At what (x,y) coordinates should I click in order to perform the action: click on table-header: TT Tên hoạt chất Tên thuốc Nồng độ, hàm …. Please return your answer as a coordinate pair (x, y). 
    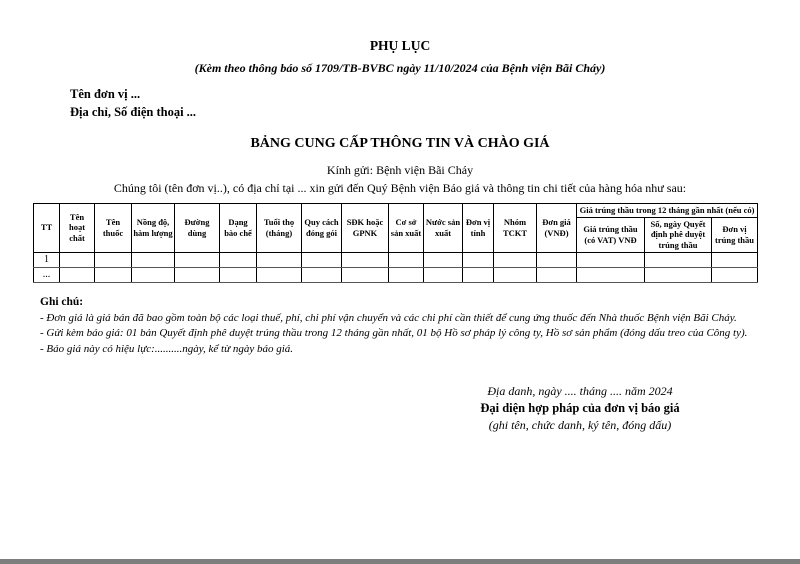
    Looking at the image, I should click on (396, 228).